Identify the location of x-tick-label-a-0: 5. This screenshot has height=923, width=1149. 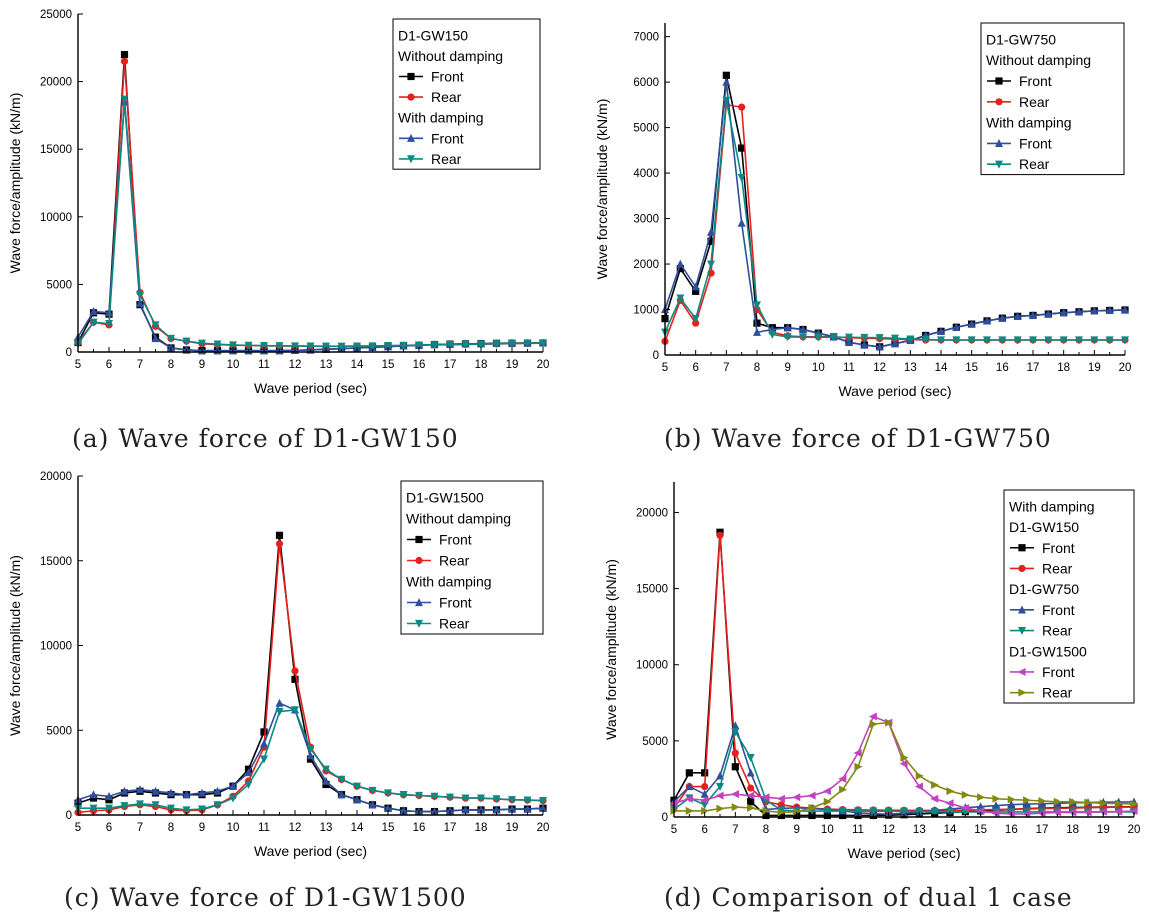
(78, 365).